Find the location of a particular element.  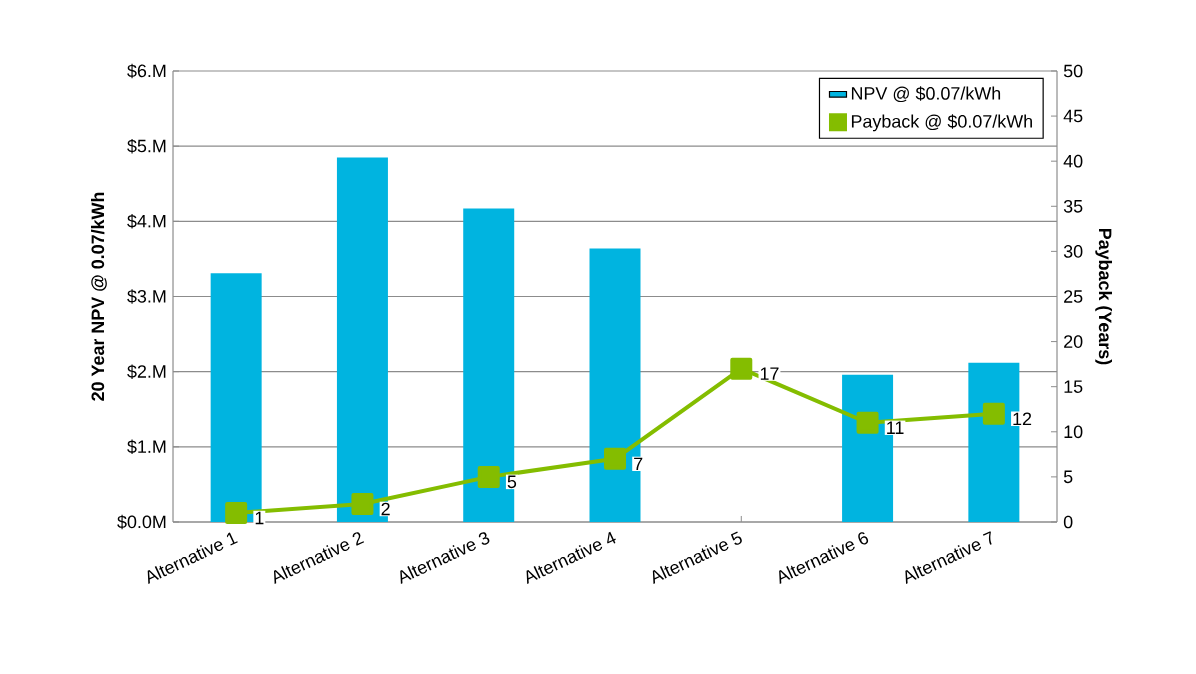

data-label: 12 is located at coordinates (1022, 418).